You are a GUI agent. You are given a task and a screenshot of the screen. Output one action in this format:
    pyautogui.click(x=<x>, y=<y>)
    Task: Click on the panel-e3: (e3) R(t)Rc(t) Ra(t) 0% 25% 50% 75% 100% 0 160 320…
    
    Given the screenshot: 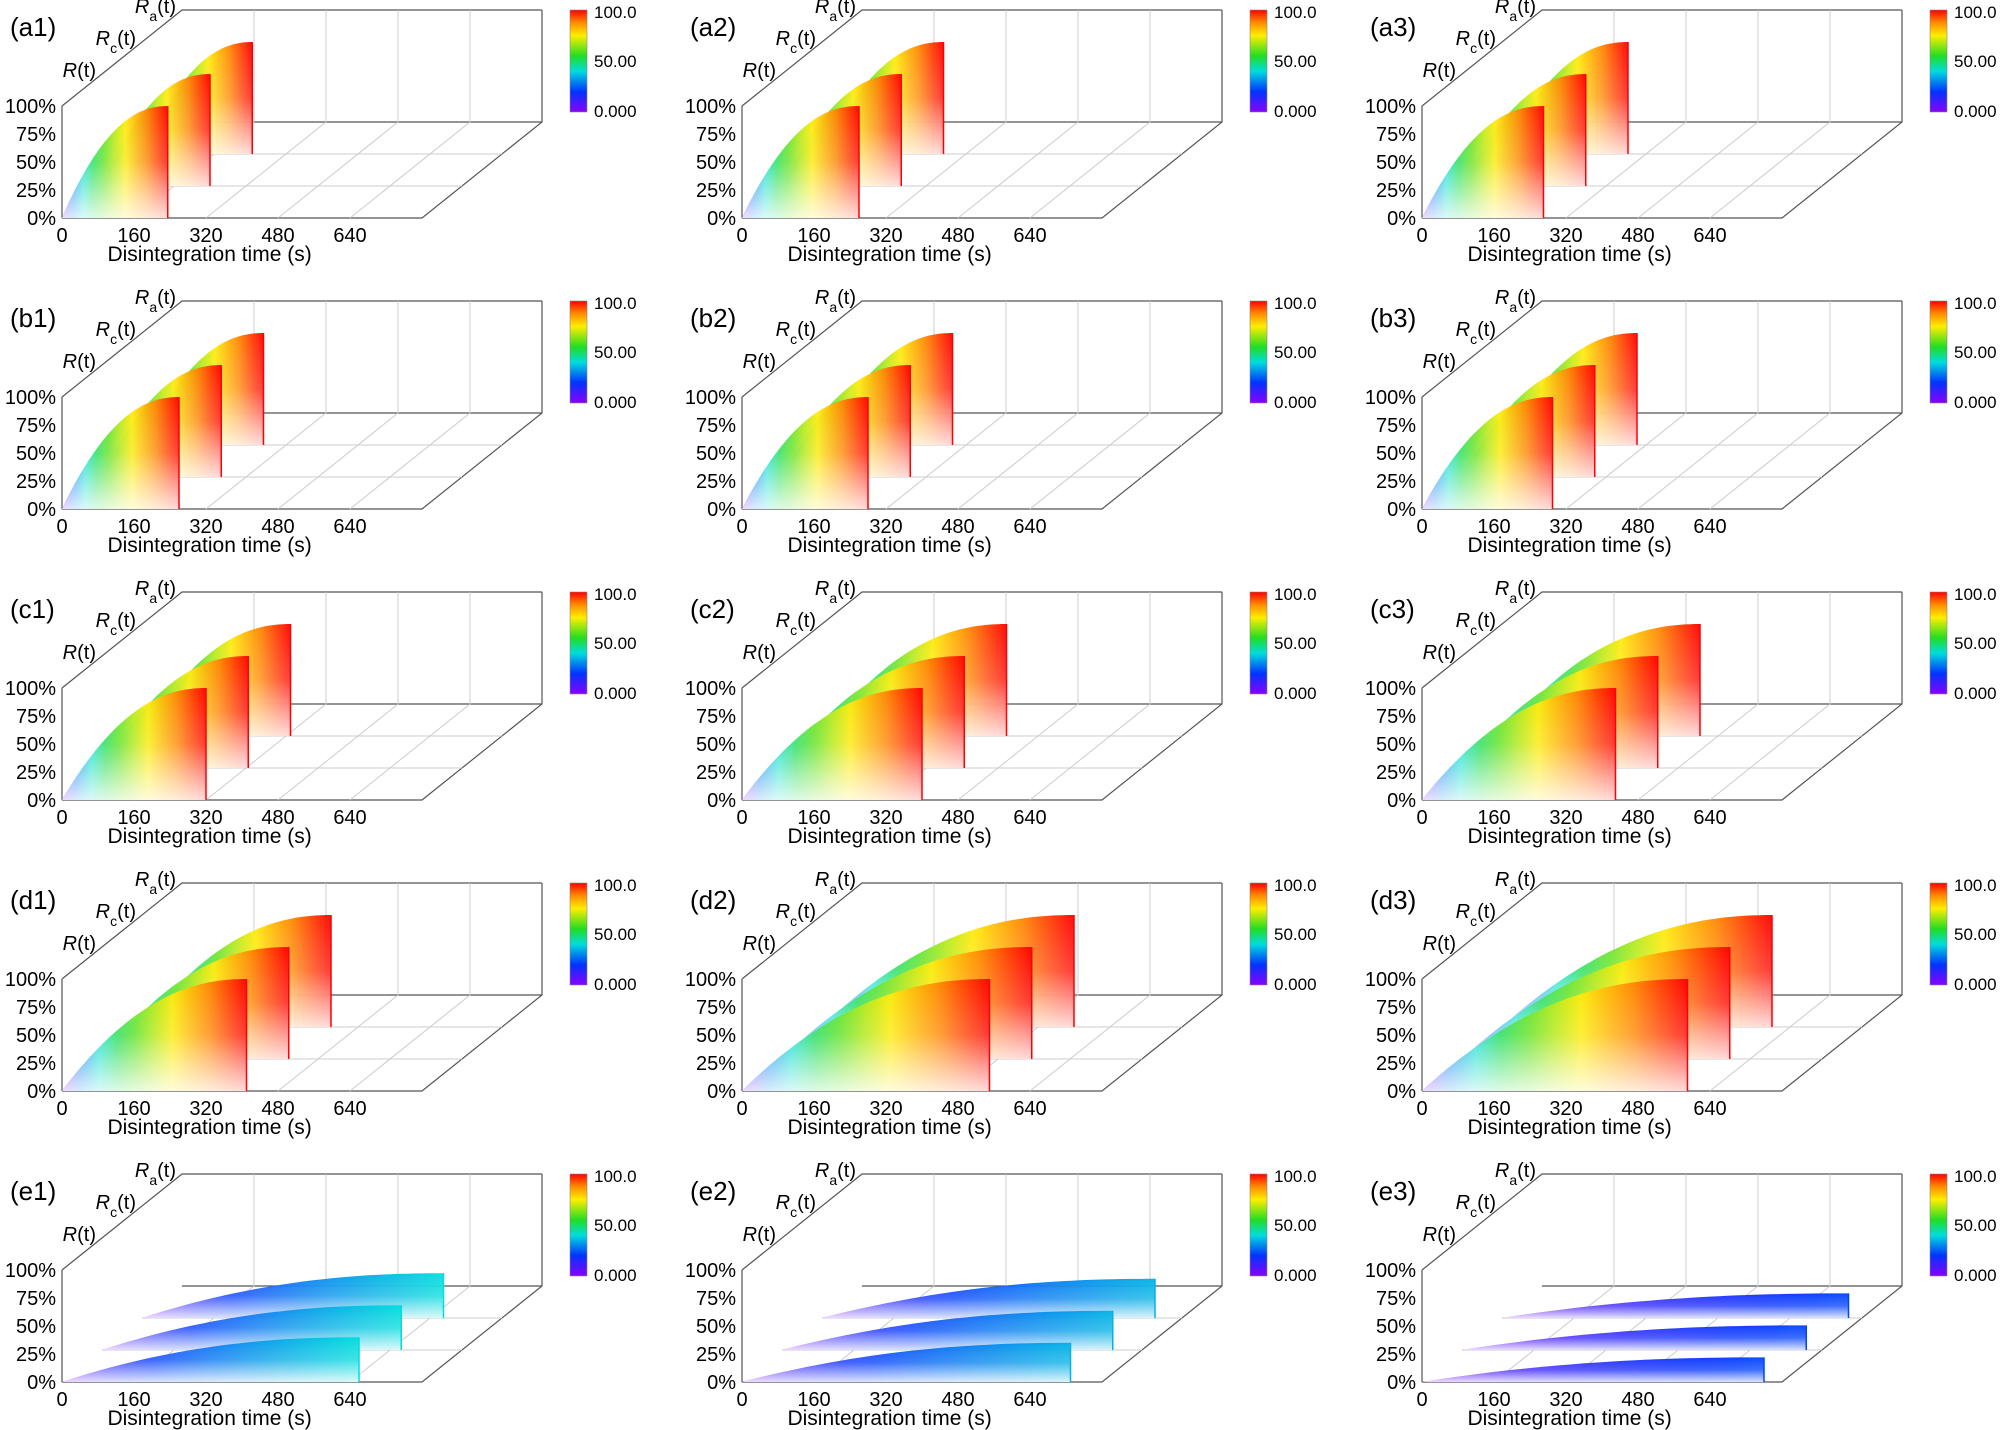 What is the action you would take?
    pyautogui.click(x=1681, y=1295)
    